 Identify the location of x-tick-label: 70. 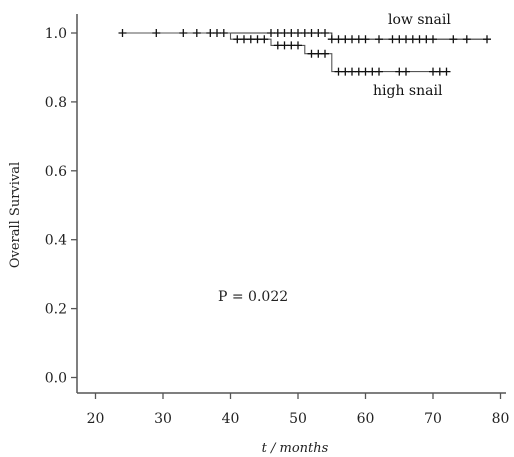
(433, 419).